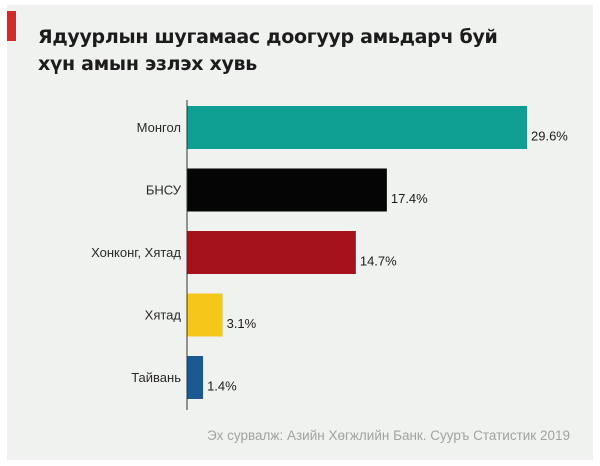 The width and height of the screenshot is (600, 466). What do you see at coordinates (222, 386) in the screenshot?
I see `value-label: 1.4%` at bounding box center [222, 386].